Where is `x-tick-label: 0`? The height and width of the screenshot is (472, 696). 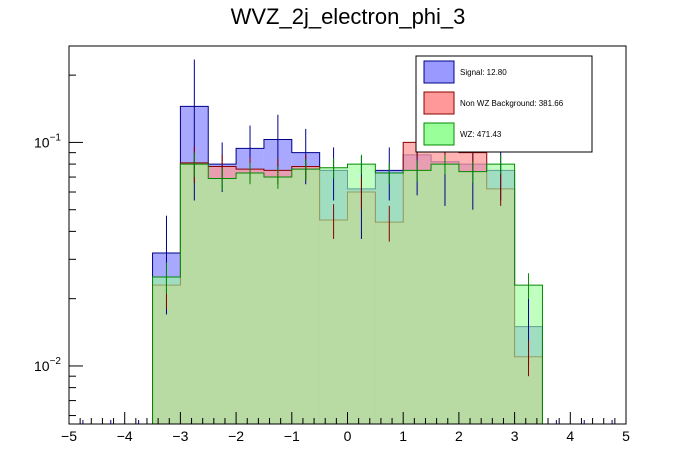 x-tick-label: 0 is located at coordinates (348, 436).